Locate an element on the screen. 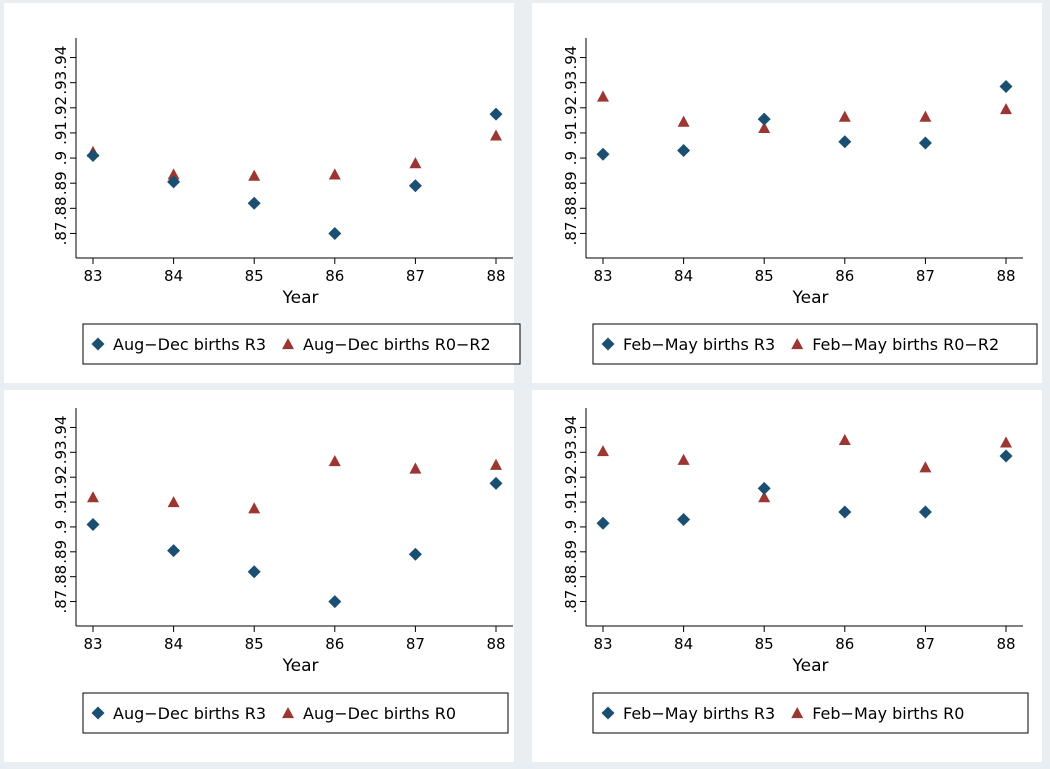 This screenshot has width=1050, height=769. legend-label: Feb−May births R0−R2 is located at coordinates (905, 344).